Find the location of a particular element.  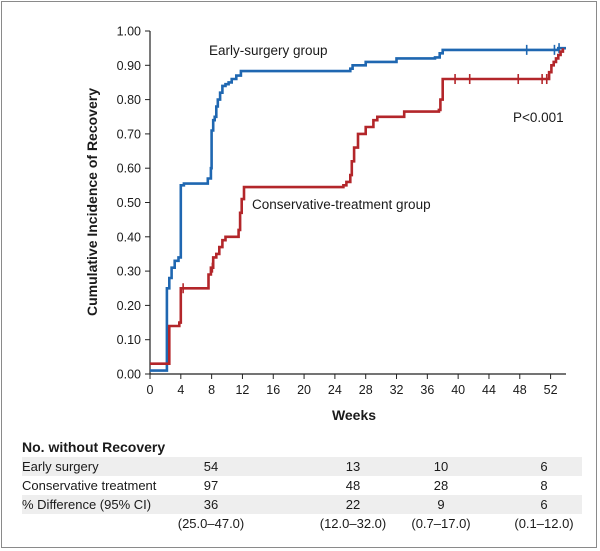

risk-cell: 9 is located at coordinates (441, 504).